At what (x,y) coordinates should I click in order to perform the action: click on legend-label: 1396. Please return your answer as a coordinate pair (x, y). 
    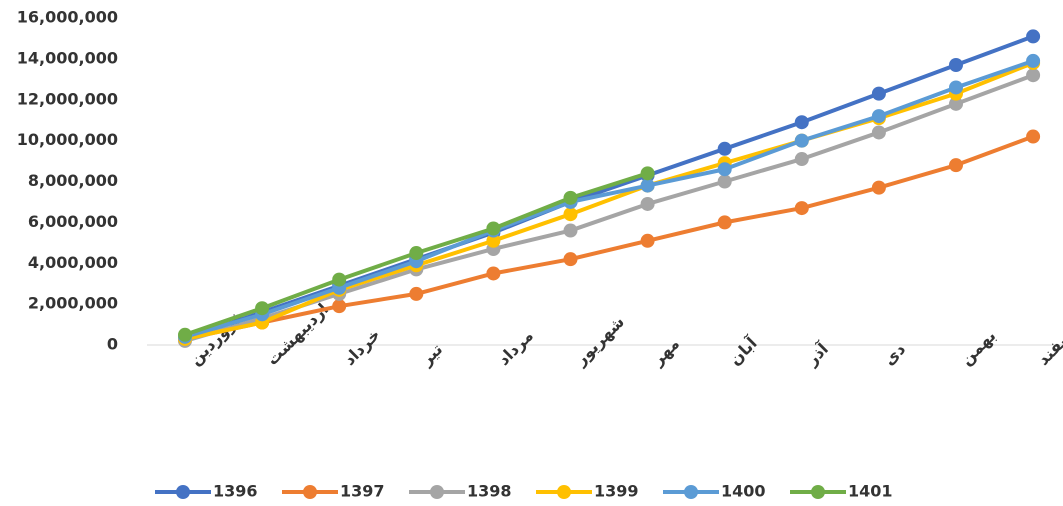
    Looking at the image, I should click on (235, 491).